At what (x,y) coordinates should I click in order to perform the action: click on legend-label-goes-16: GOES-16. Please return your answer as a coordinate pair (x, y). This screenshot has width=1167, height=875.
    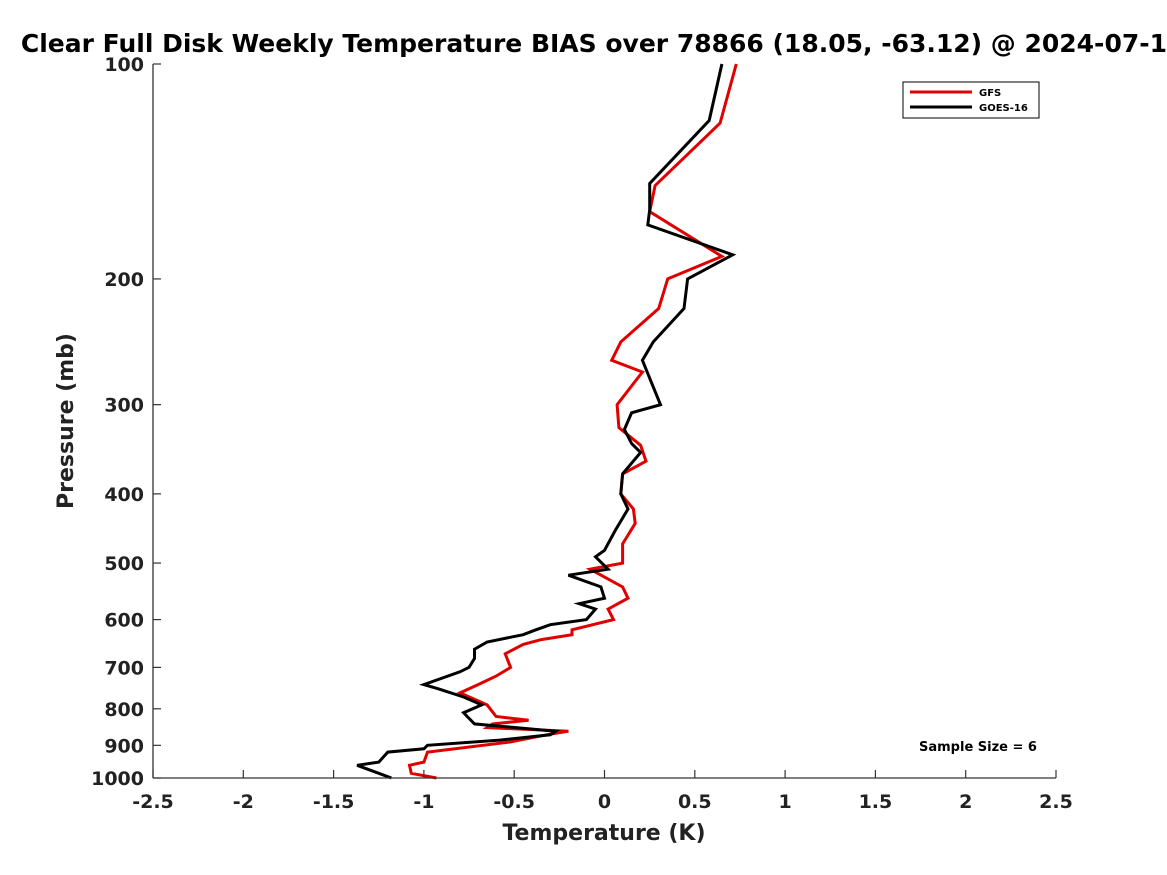
    Looking at the image, I should click on (1003, 108).